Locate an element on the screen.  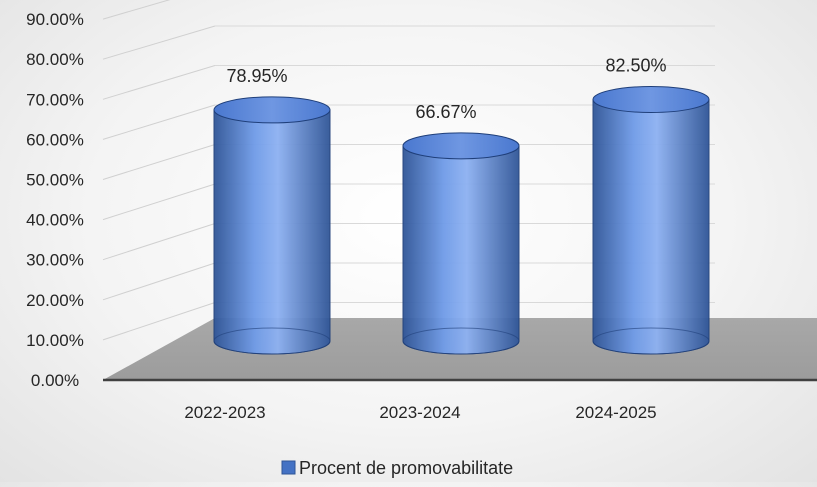
y-tick-label: 80.00% is located at coordinates (55, 59).